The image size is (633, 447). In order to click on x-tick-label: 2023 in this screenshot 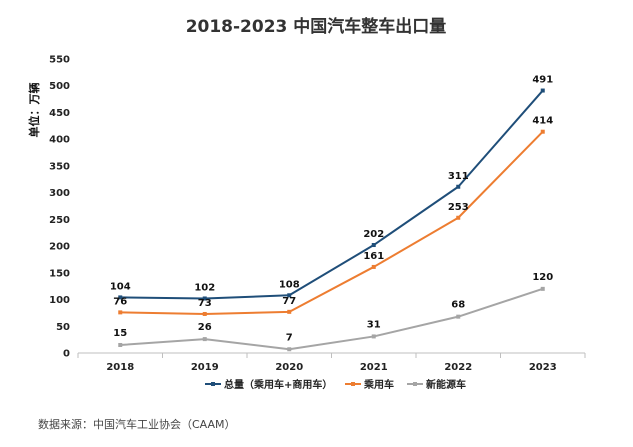, I will do `click(543, 367)`.